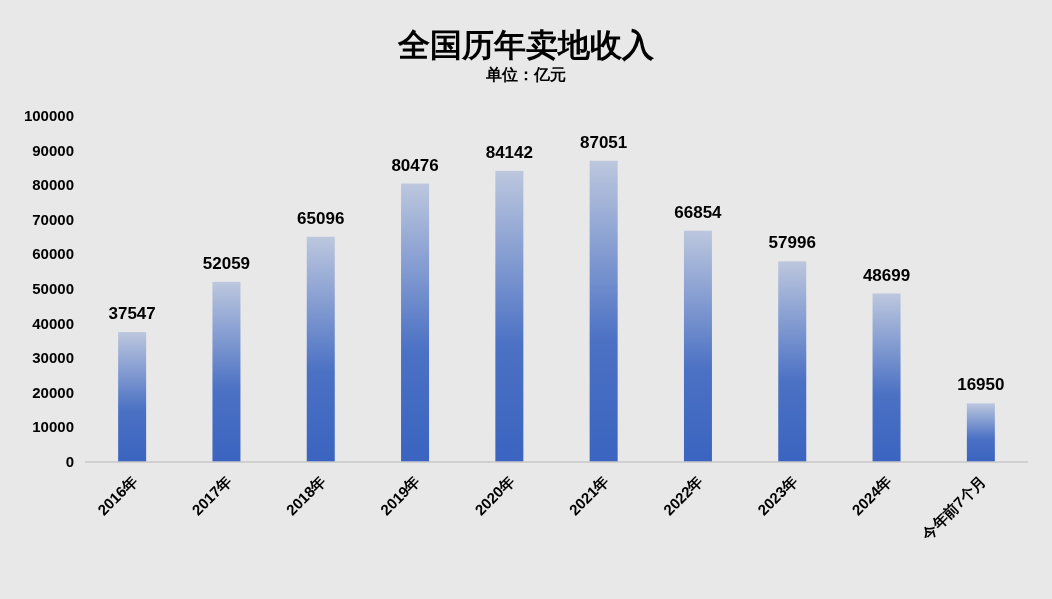 This screenshot has width=1052, height=599. What do you see at coordinates (321, 218) in the screenshot?
I see `data-label: 65096` at bounding box center [321, 218].